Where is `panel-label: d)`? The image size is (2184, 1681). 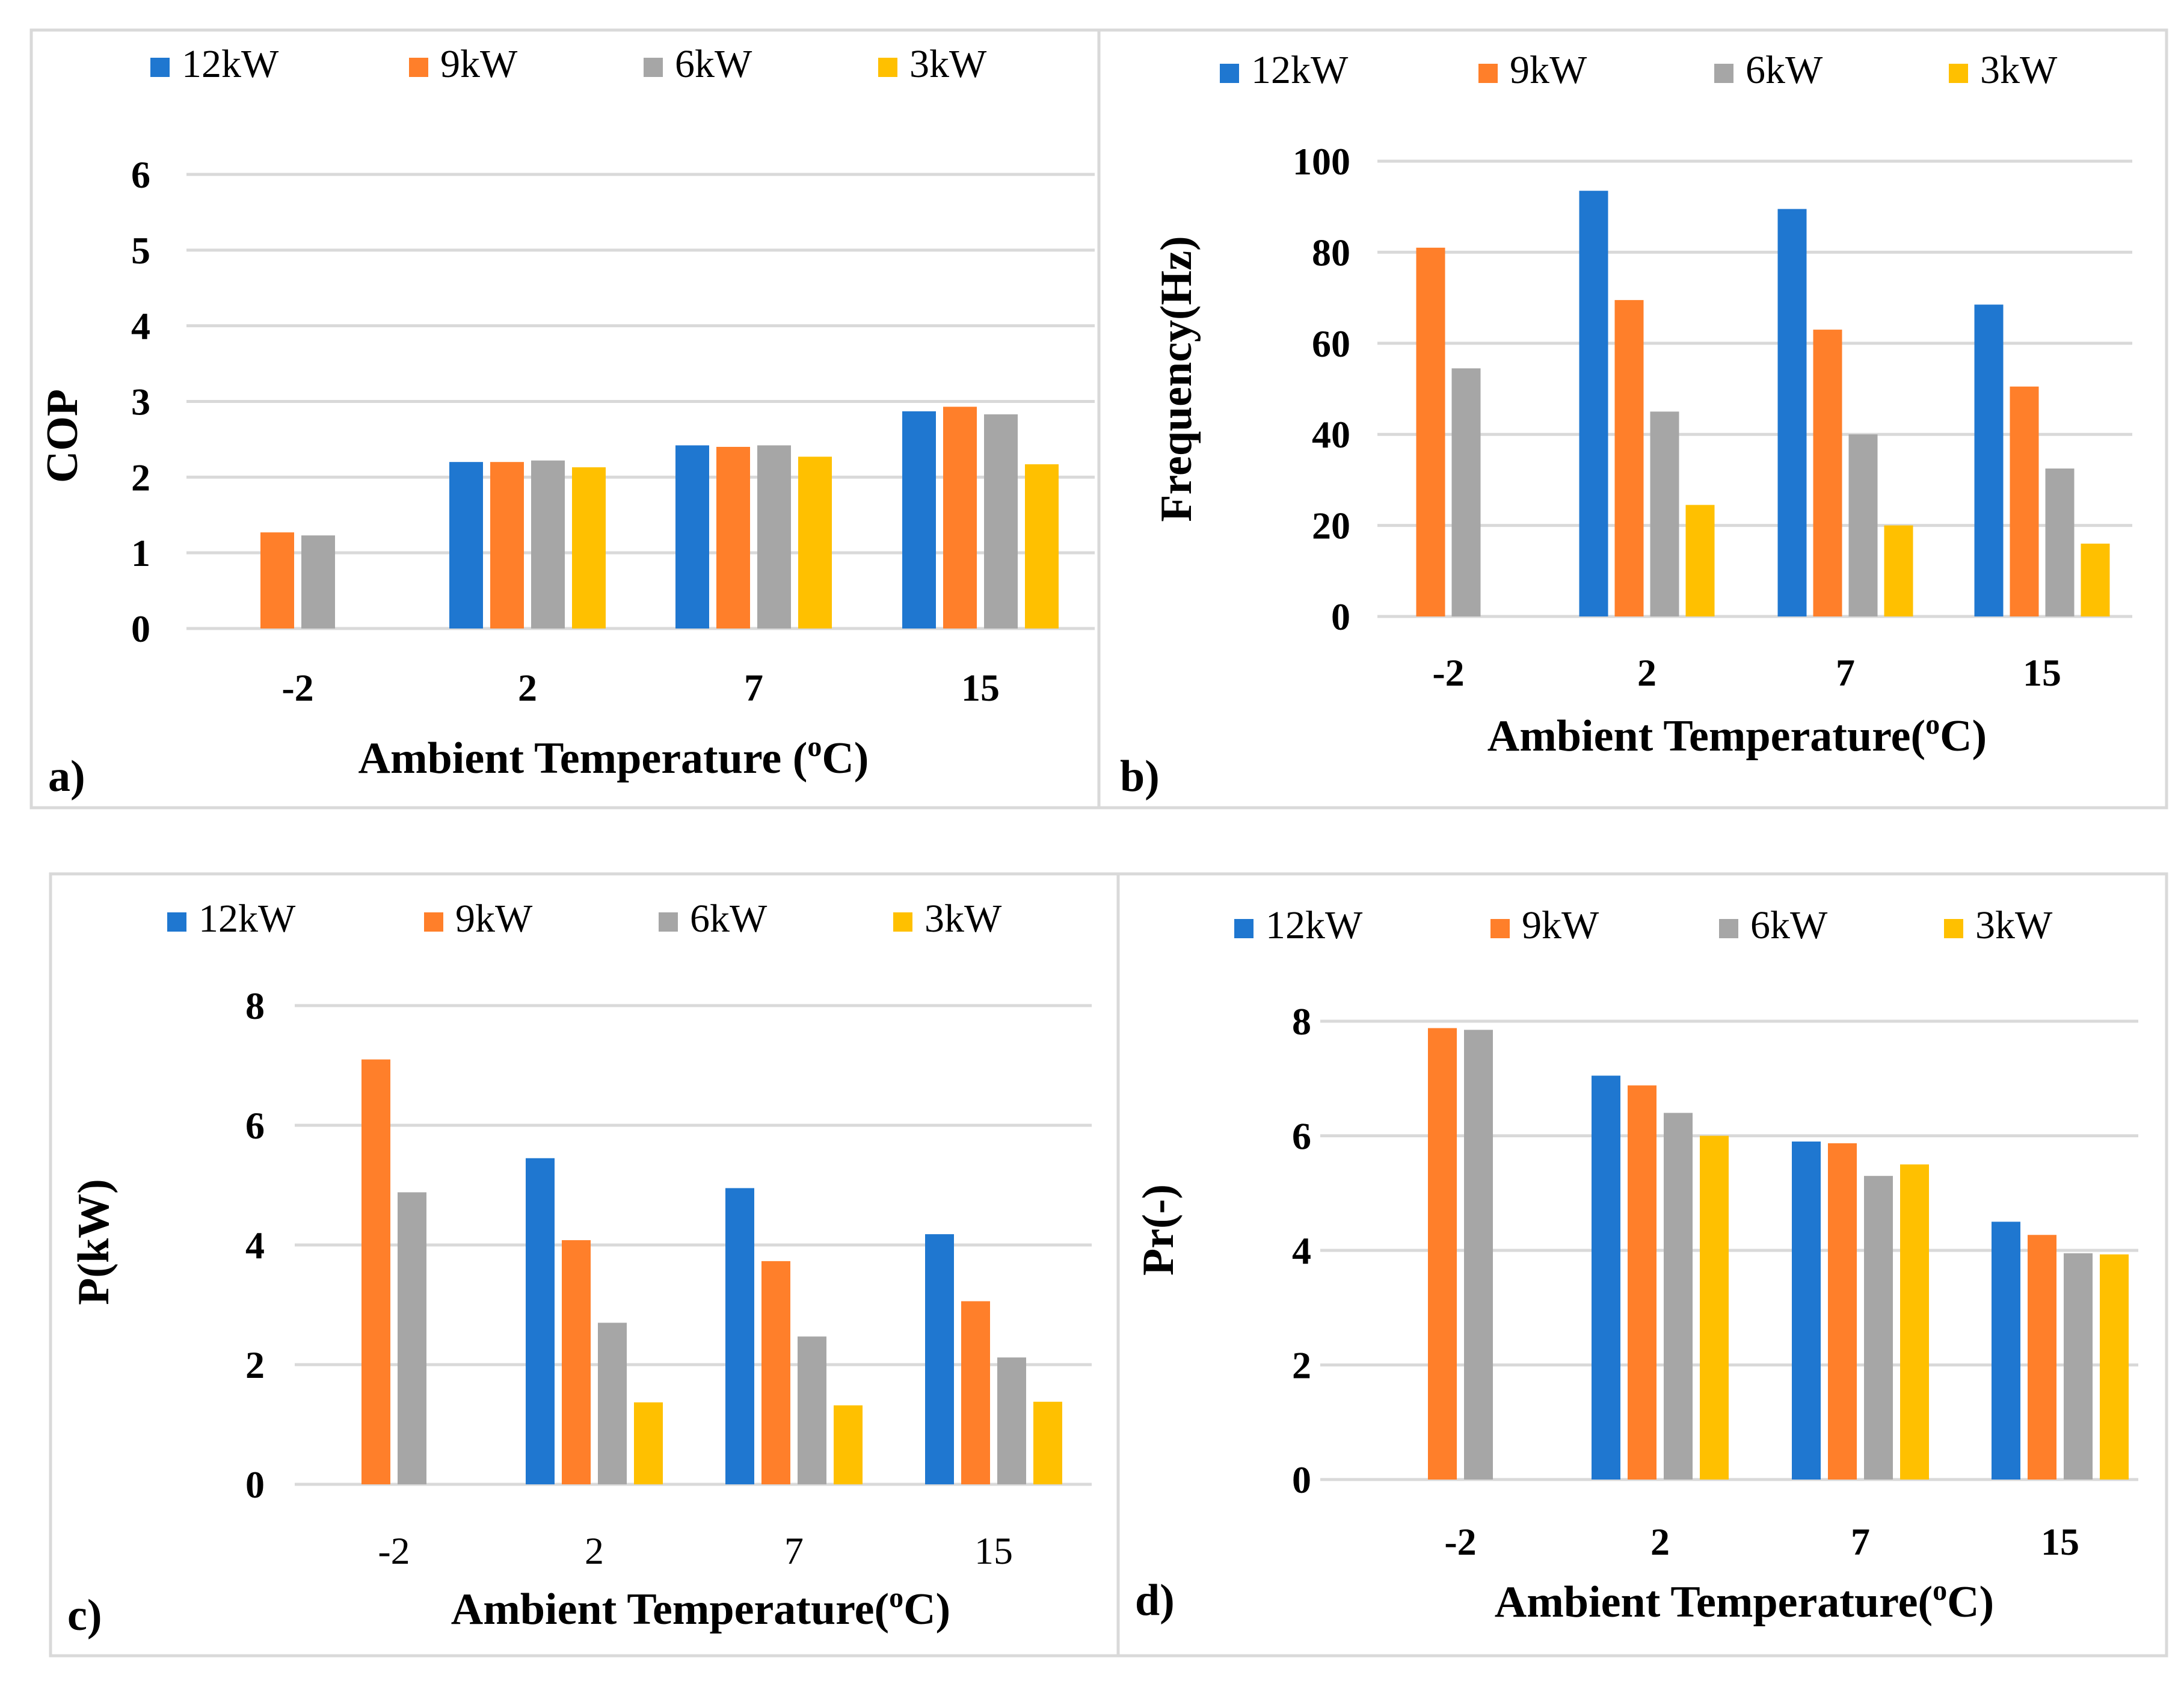
panel-label: d) is located at coordinates (1155, 1600).